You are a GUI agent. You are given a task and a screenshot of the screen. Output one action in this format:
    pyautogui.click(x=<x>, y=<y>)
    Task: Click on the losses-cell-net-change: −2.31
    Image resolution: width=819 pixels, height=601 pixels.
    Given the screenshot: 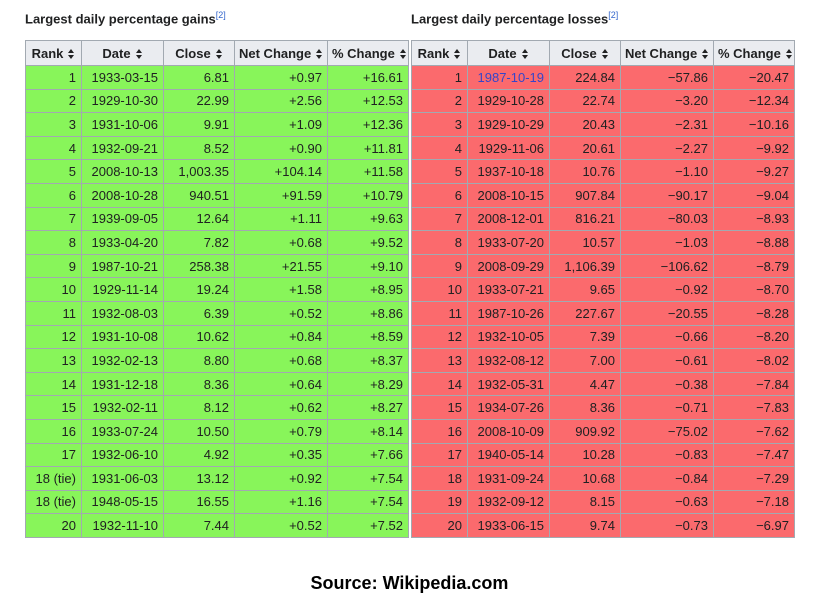 What is the action you would take?
    pyautogui.click(x=667, y=124)
    